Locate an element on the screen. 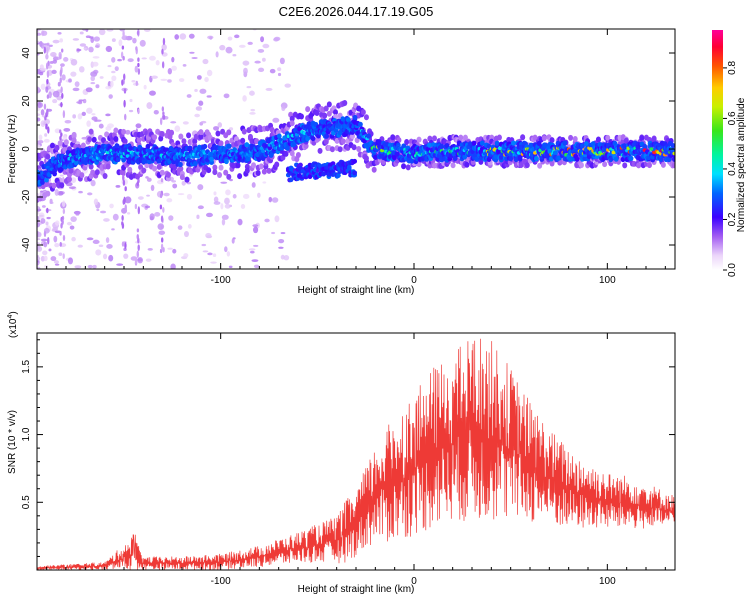 The width and height of the screenshot is (750, 600). snr-y-label: SNR (10 * v/v) is located at coordinates (12, 442).